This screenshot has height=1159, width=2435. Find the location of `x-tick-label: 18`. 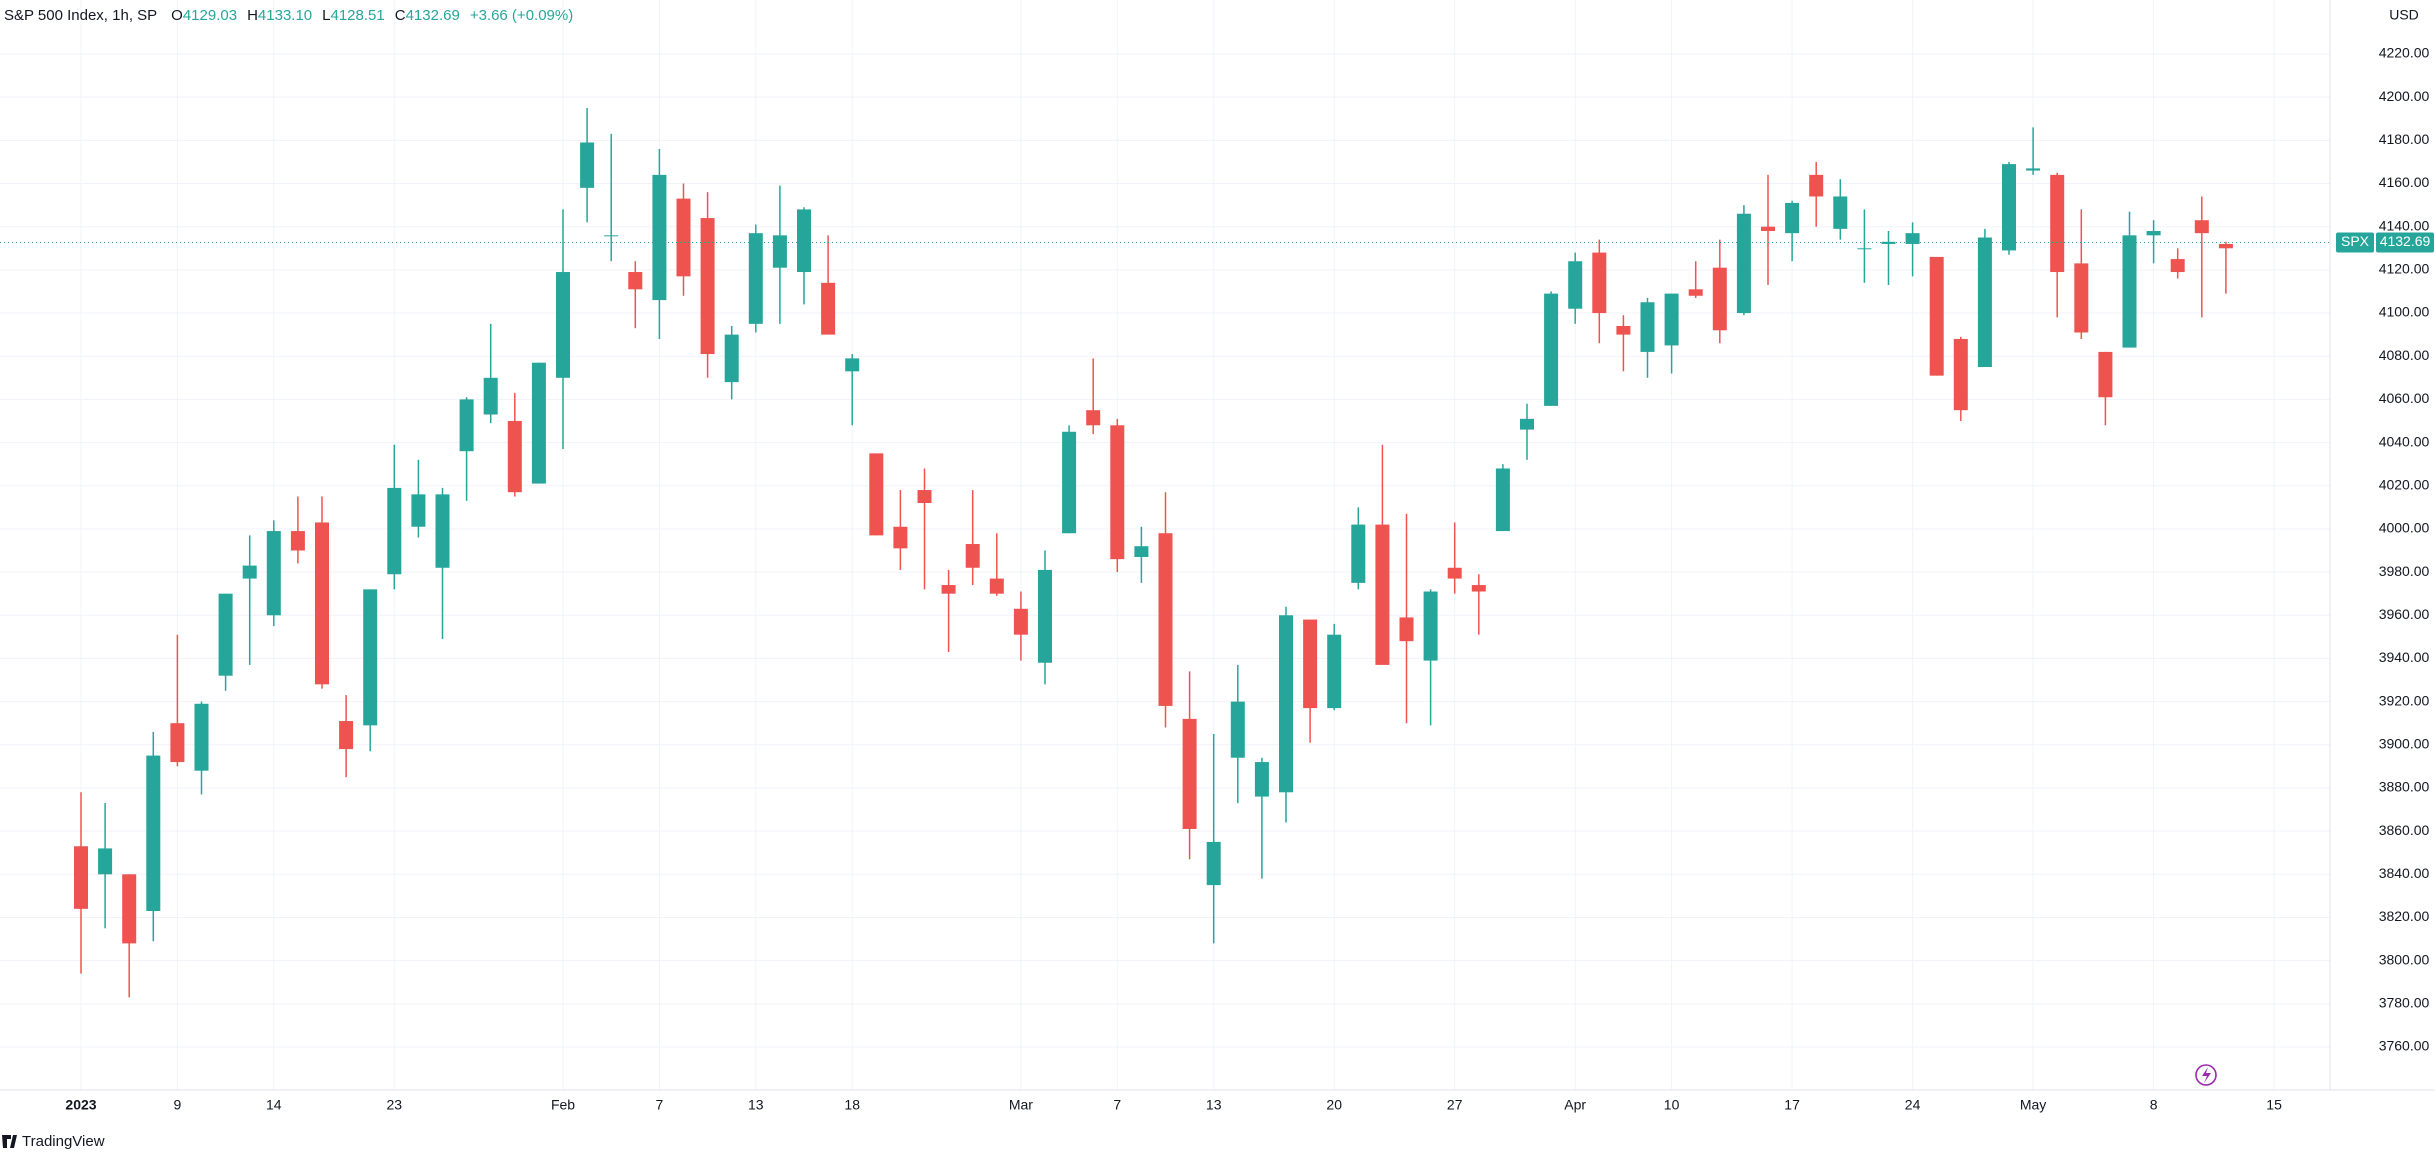

x-tick-label: 18 is located at coordinates (852, 1105).